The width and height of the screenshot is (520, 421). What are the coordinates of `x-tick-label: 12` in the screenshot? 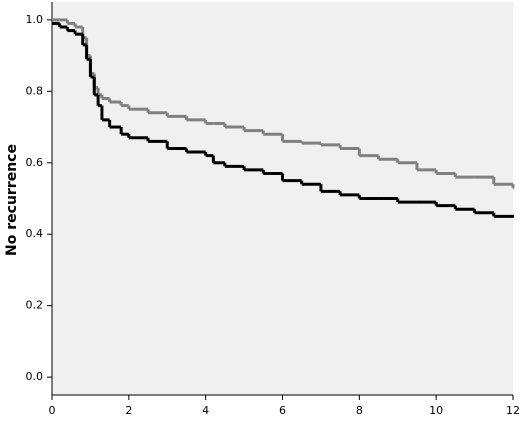 It's located at (513, 410).